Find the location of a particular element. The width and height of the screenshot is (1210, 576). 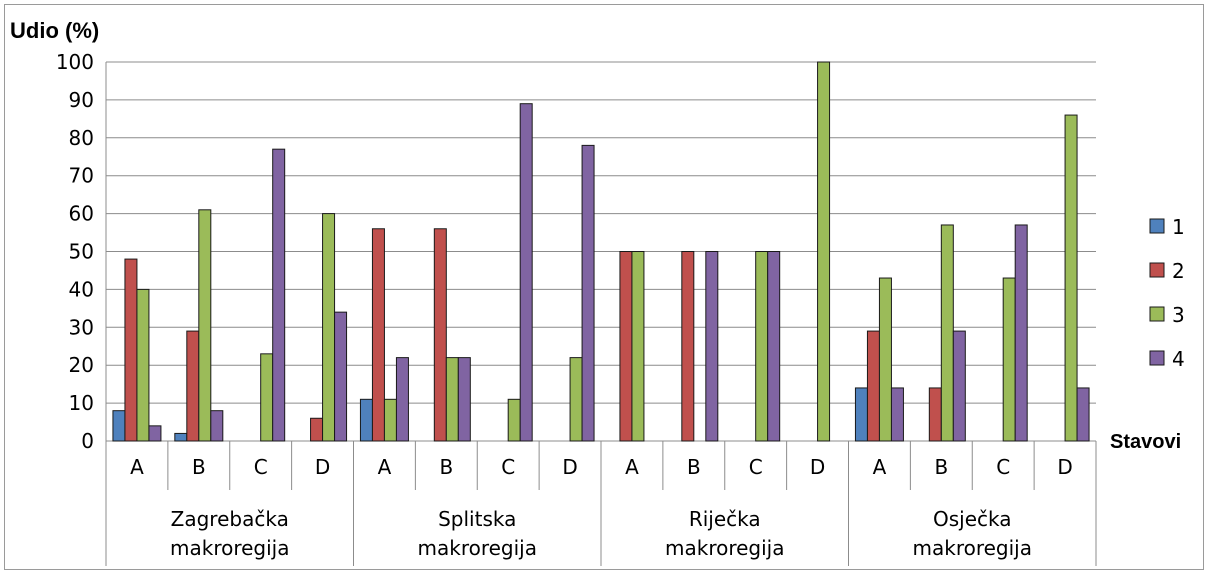

y-tick-label: 10 is located at coordinates (81, 403).